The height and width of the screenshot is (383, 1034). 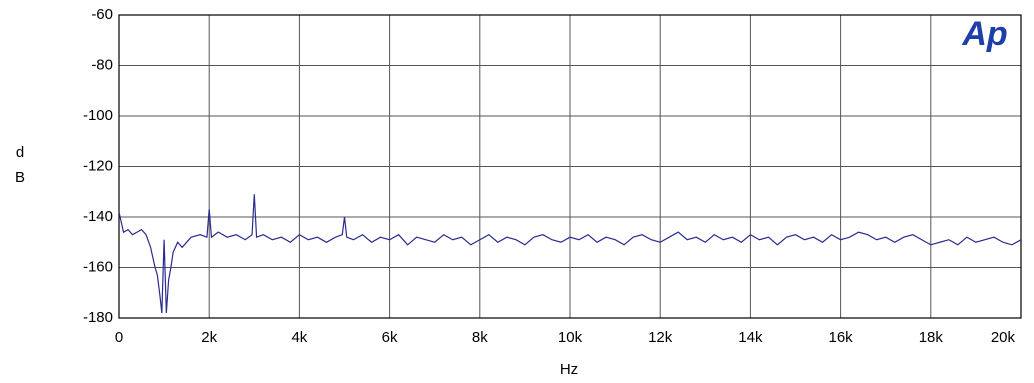 What do you see at coordinates (931, 337) in the screenshot?
I see `x-tick-label: 18k` at bounding box center [931, 337].